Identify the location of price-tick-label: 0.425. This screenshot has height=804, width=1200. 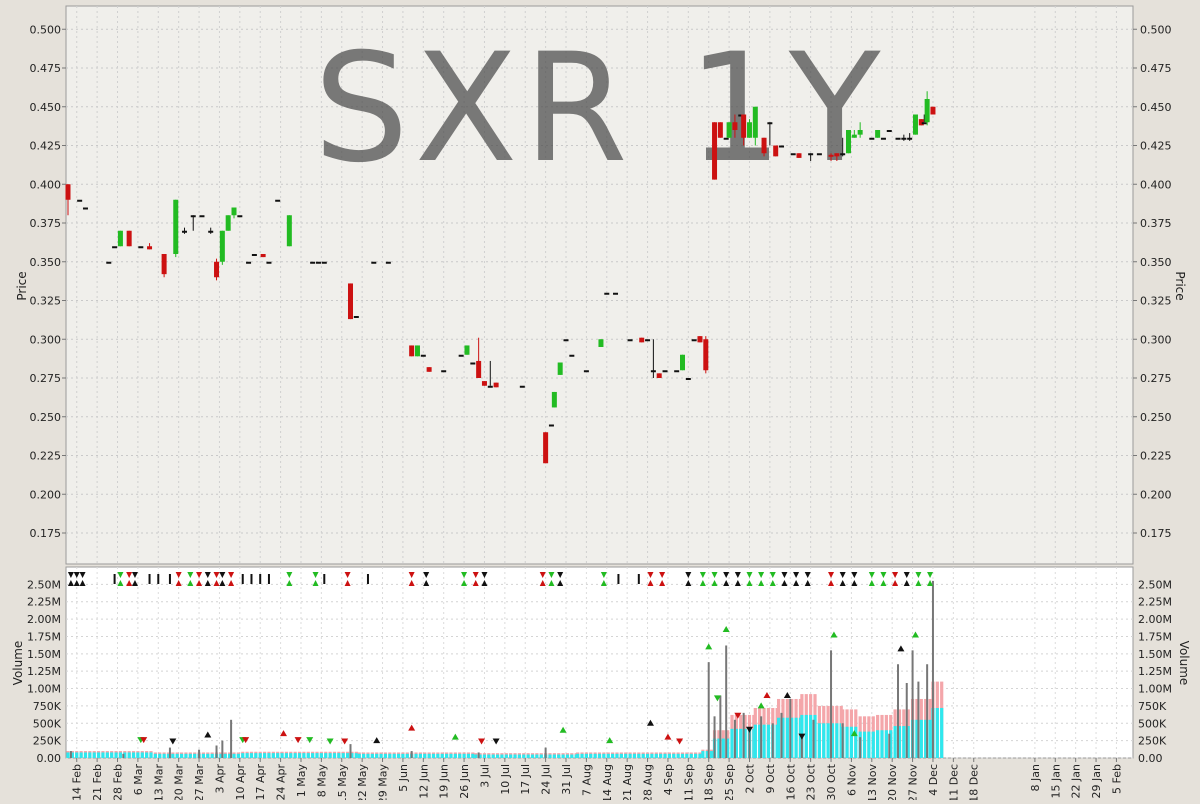
(1156, 146).